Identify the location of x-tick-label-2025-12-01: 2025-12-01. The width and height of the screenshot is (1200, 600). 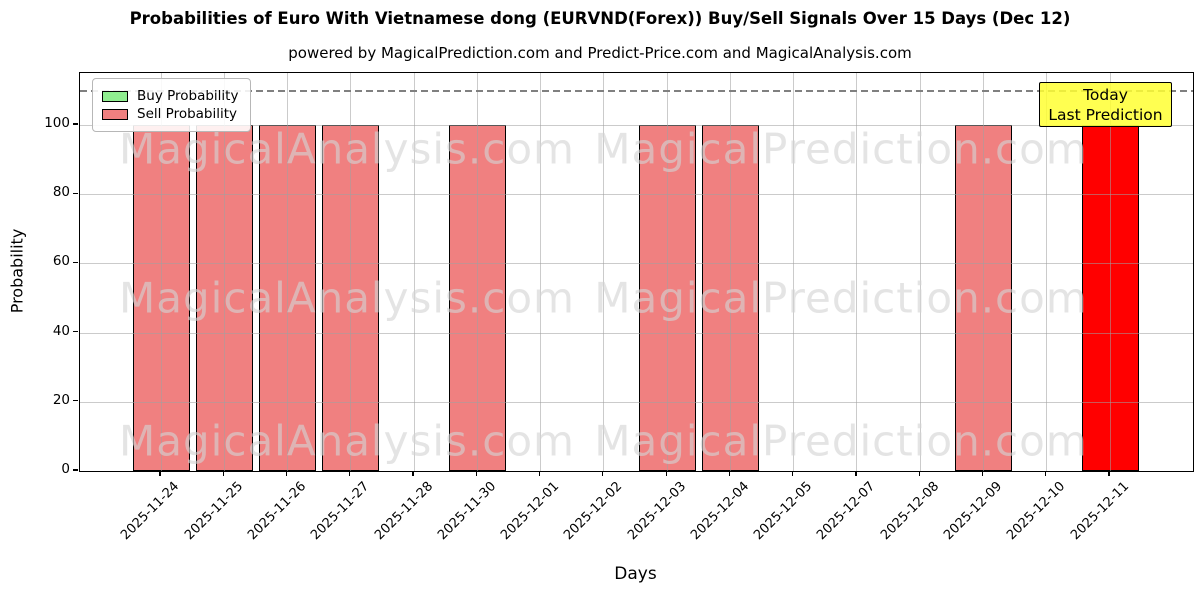
(530, 511).